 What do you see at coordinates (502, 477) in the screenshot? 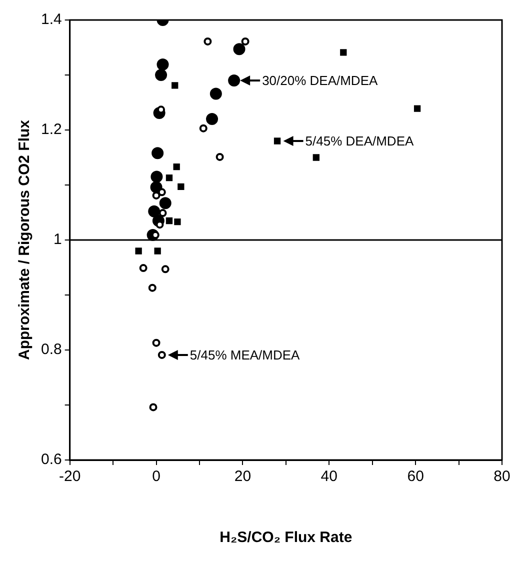
I see `x-tick-label: 80` at bounding box center [502, 477].